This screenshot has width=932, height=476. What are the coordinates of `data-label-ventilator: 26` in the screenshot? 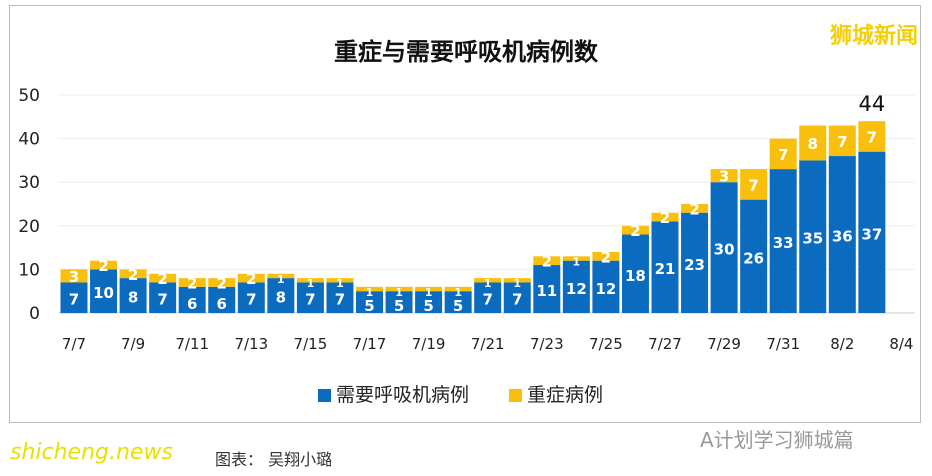 It's located at (753, 258).